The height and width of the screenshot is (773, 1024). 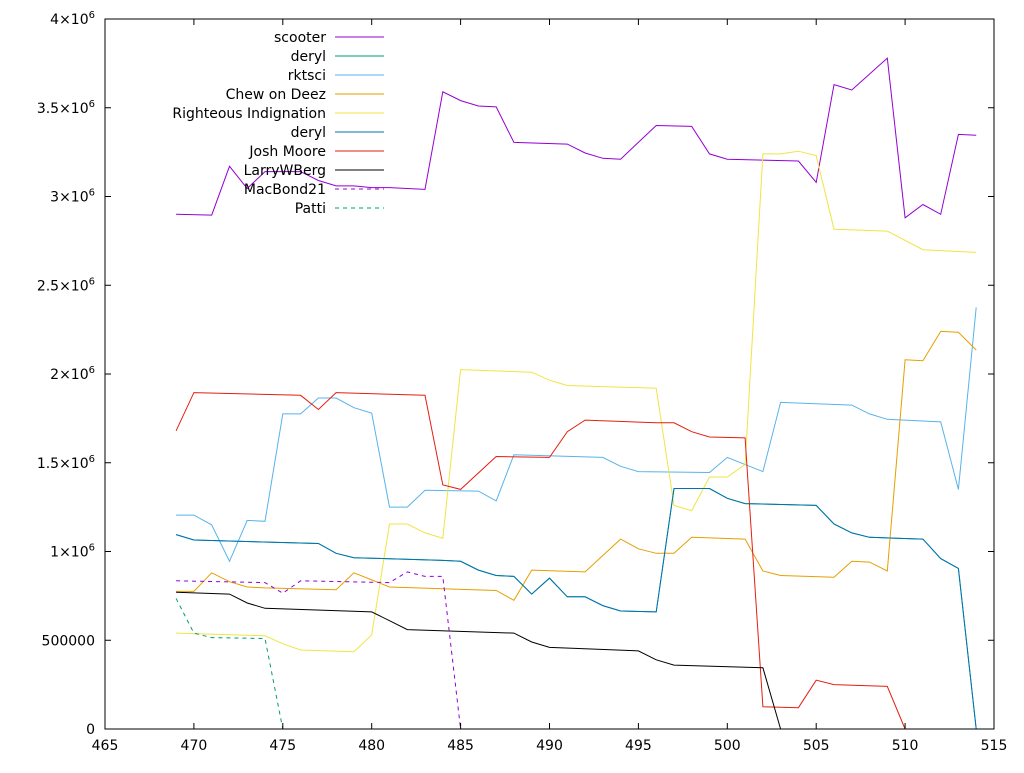 I want to click on y-tick-label: 0, so click(x=90, y=730).